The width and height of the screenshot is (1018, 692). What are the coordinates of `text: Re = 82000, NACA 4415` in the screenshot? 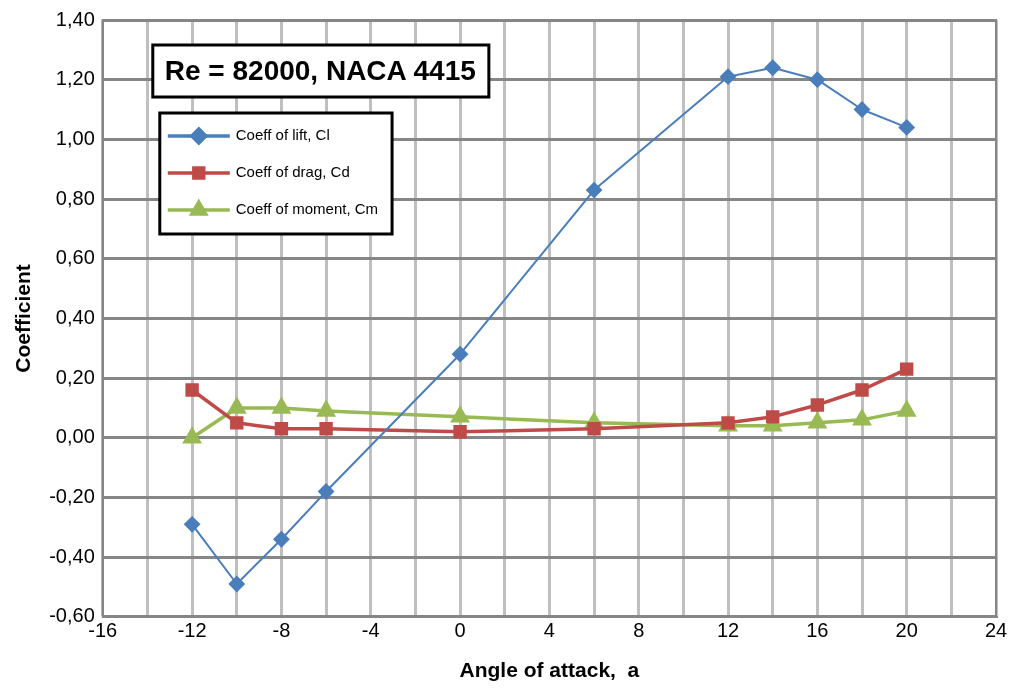 It's located at (320, 70).